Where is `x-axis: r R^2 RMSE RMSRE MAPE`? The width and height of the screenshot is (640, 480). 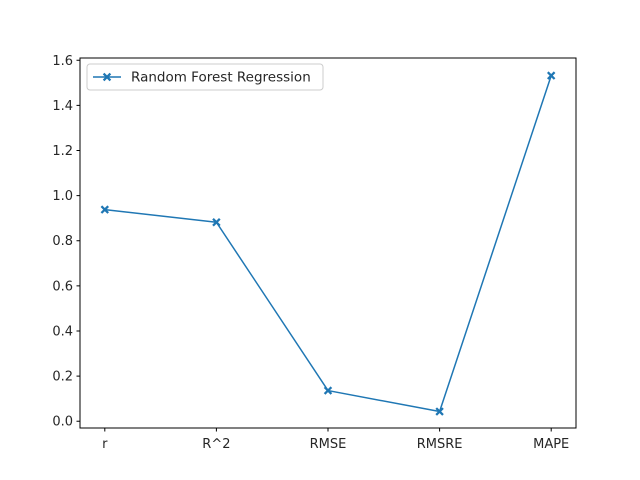 x-axis: r R^2 RMSE RMSRE MAPE is located at coordinates (335, 440).